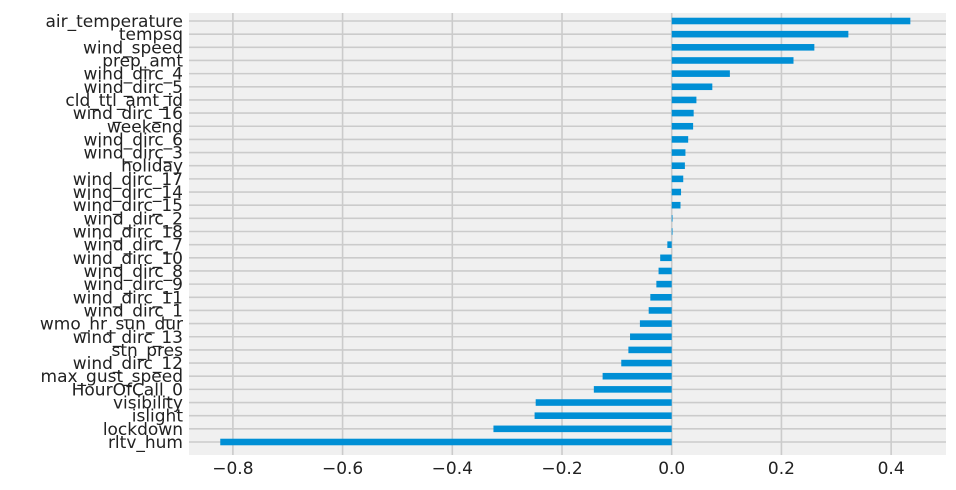 The width and height of the screenshot is (956, 490). I want to click on y-tick-label: wmo_hr_sun_dur, so click(111, 325).